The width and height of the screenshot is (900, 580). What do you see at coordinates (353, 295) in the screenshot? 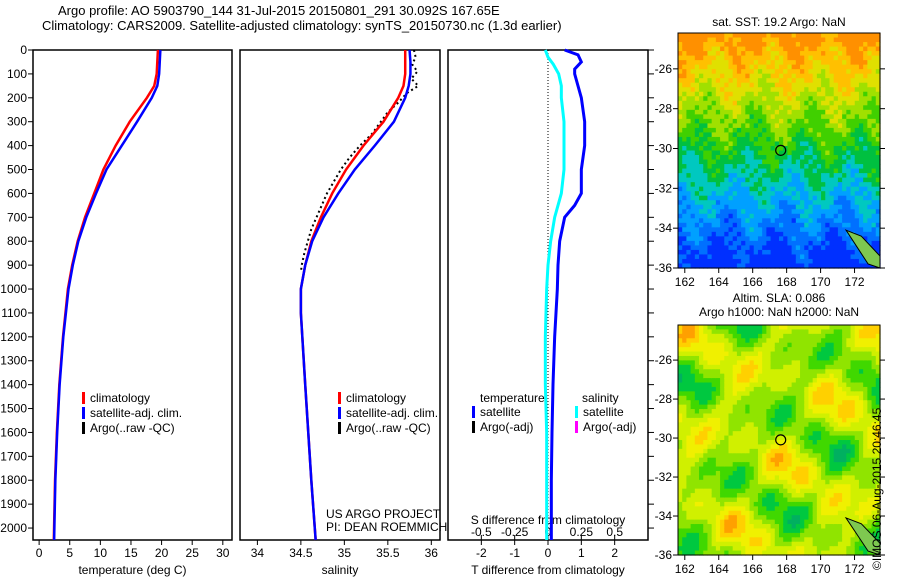
I see `salinity-climatology-line` at bounding box center [353, 295].